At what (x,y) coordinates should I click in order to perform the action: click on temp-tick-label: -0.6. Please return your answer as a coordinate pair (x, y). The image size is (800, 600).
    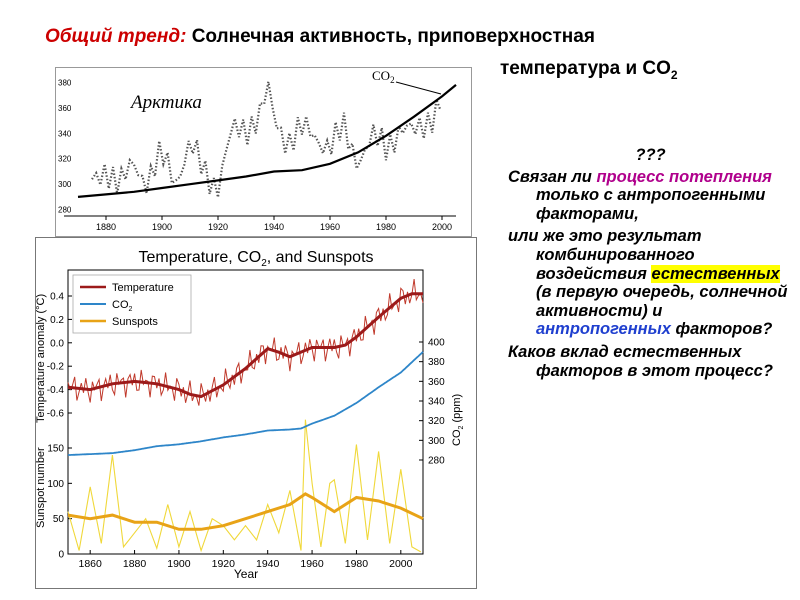
    Looking at the image, I should click on (56, 414).